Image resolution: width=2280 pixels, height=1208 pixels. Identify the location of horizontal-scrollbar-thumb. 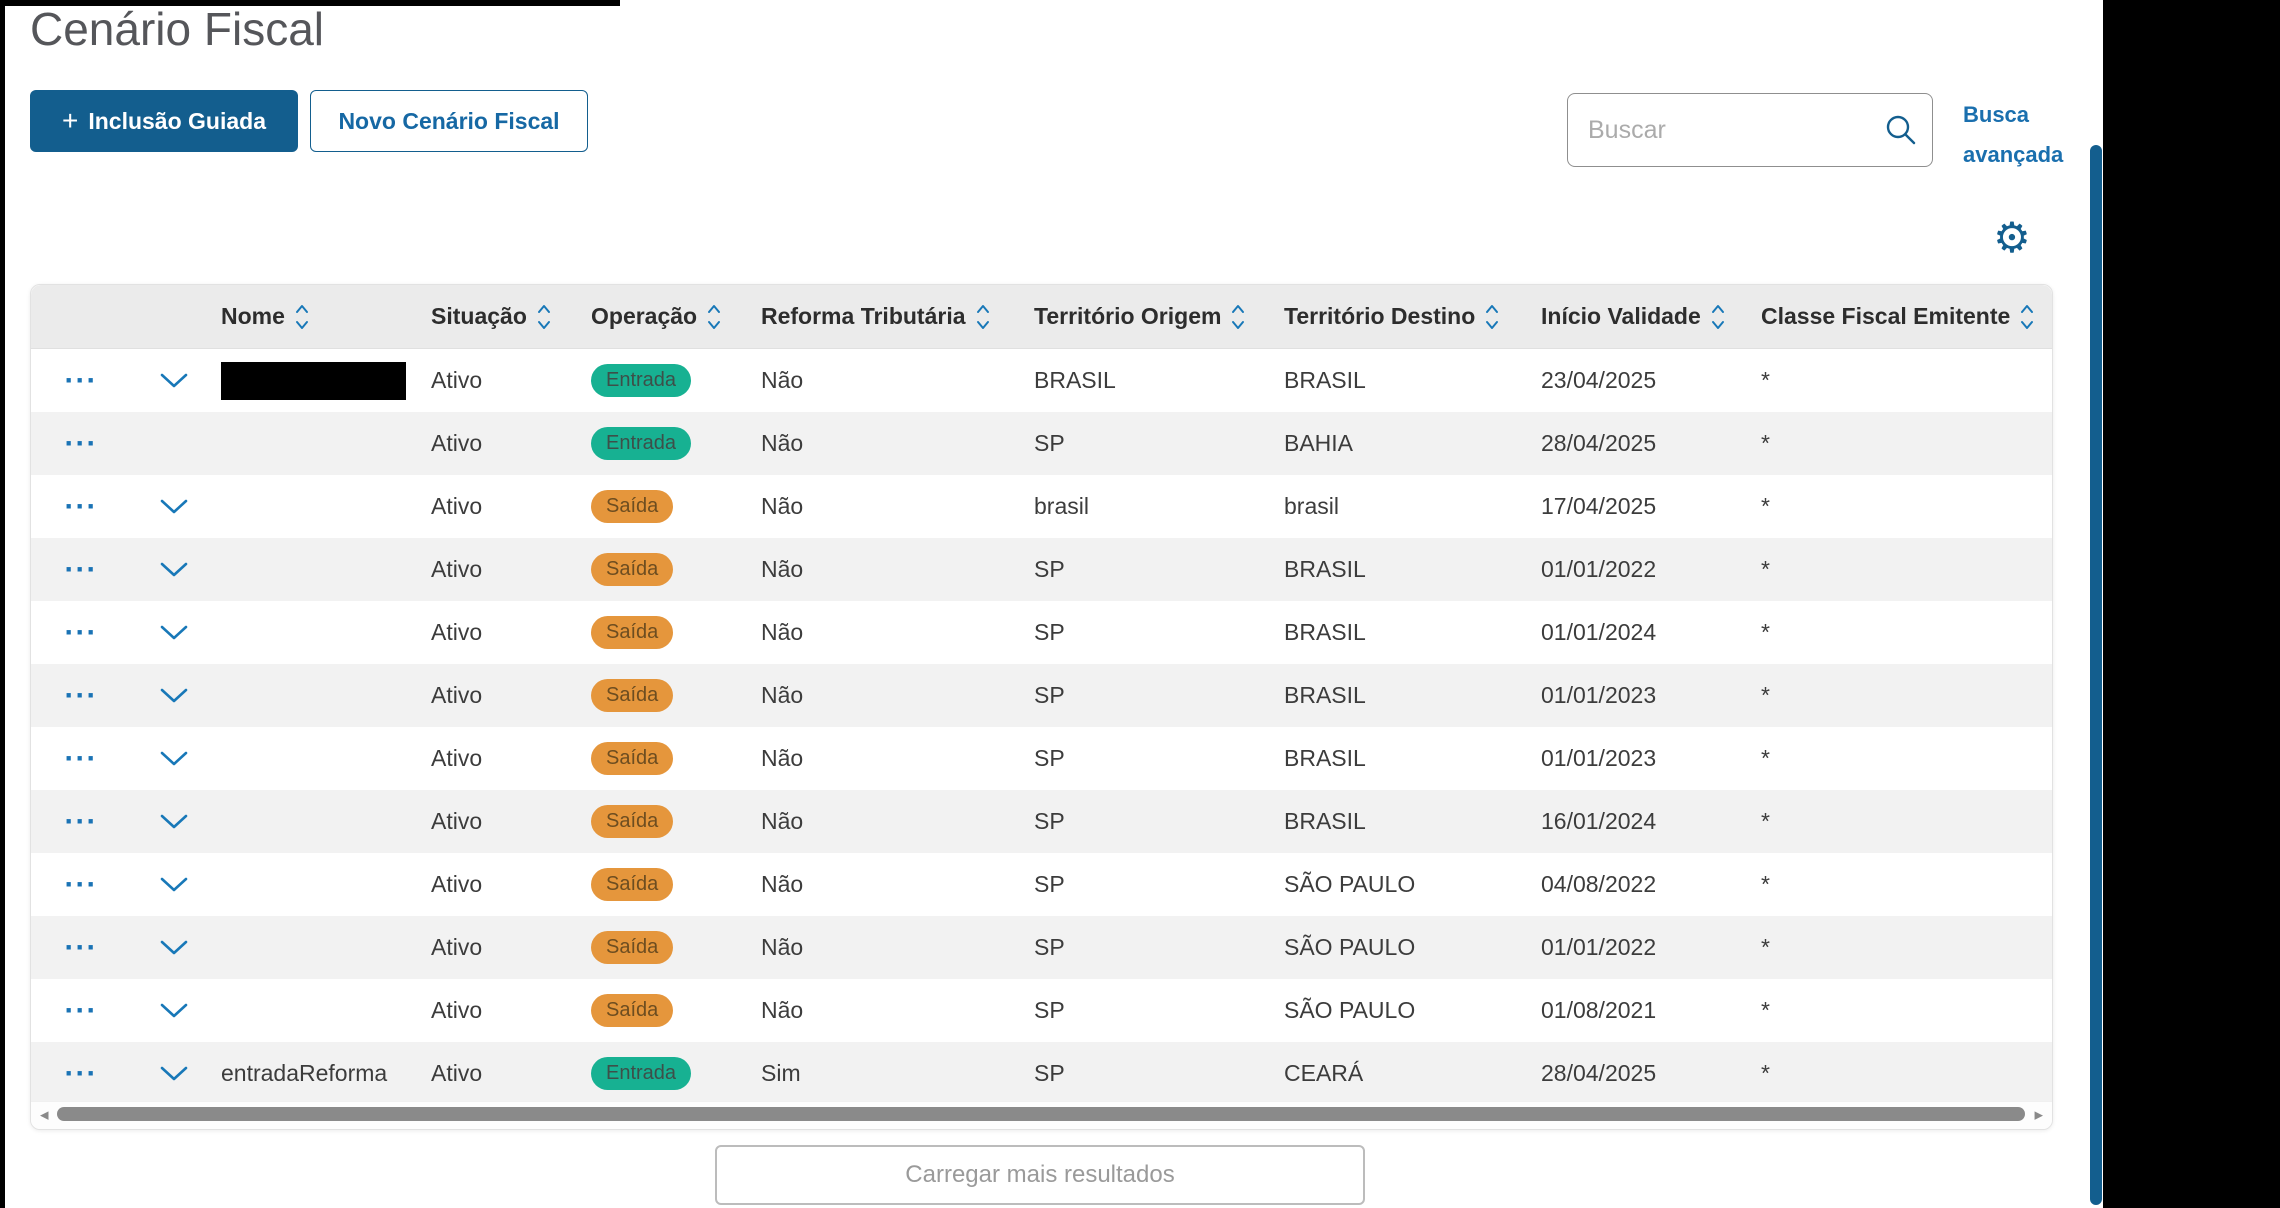
(1041, 1114).